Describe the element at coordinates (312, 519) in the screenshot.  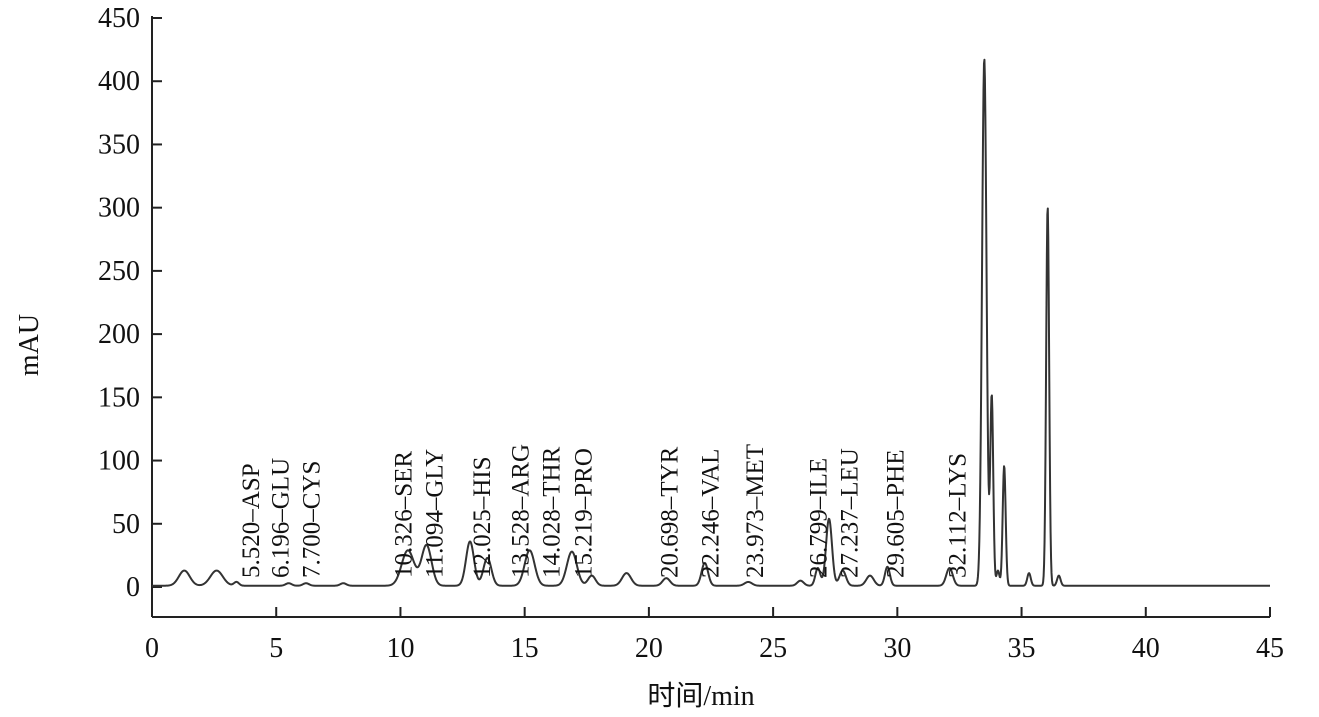
I see `peak-label: 7.700–CYS` at that location.